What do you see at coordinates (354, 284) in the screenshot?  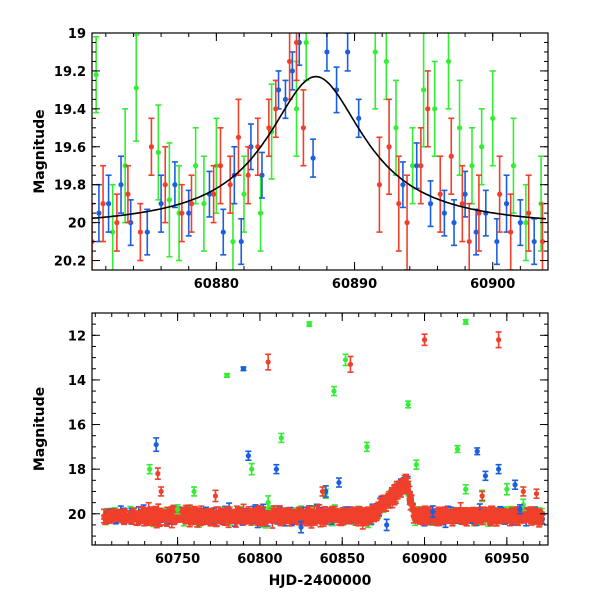 I see `x-tick-label: 60890` at bounding box center [354, 284].